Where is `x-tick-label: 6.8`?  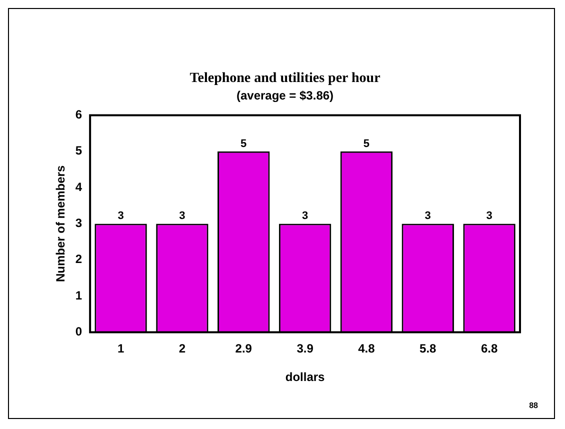 x-tick-label: 6.8 is located at coordinates (489, 349).